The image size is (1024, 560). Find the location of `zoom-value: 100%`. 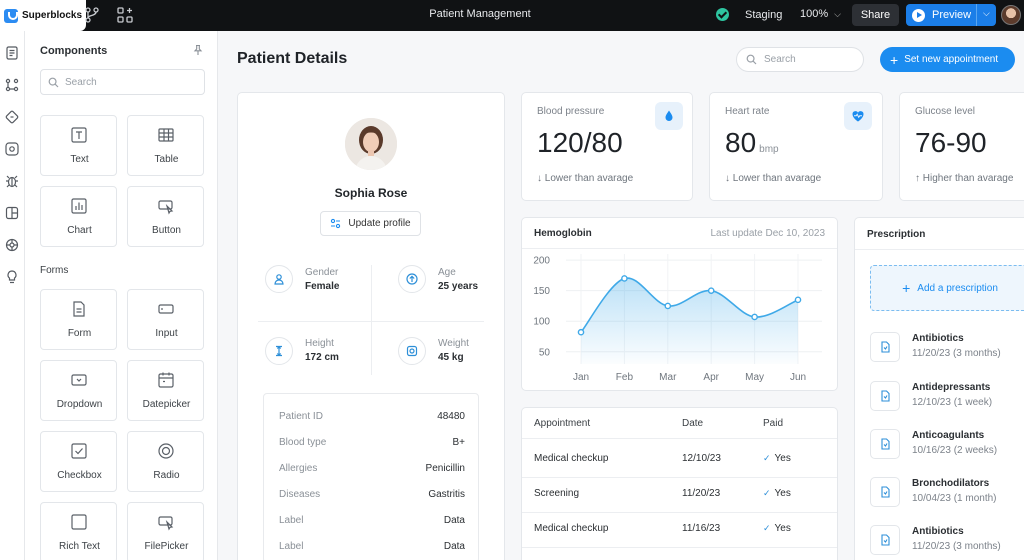

zoom-value: 100% is located at coordinates (814, 14).